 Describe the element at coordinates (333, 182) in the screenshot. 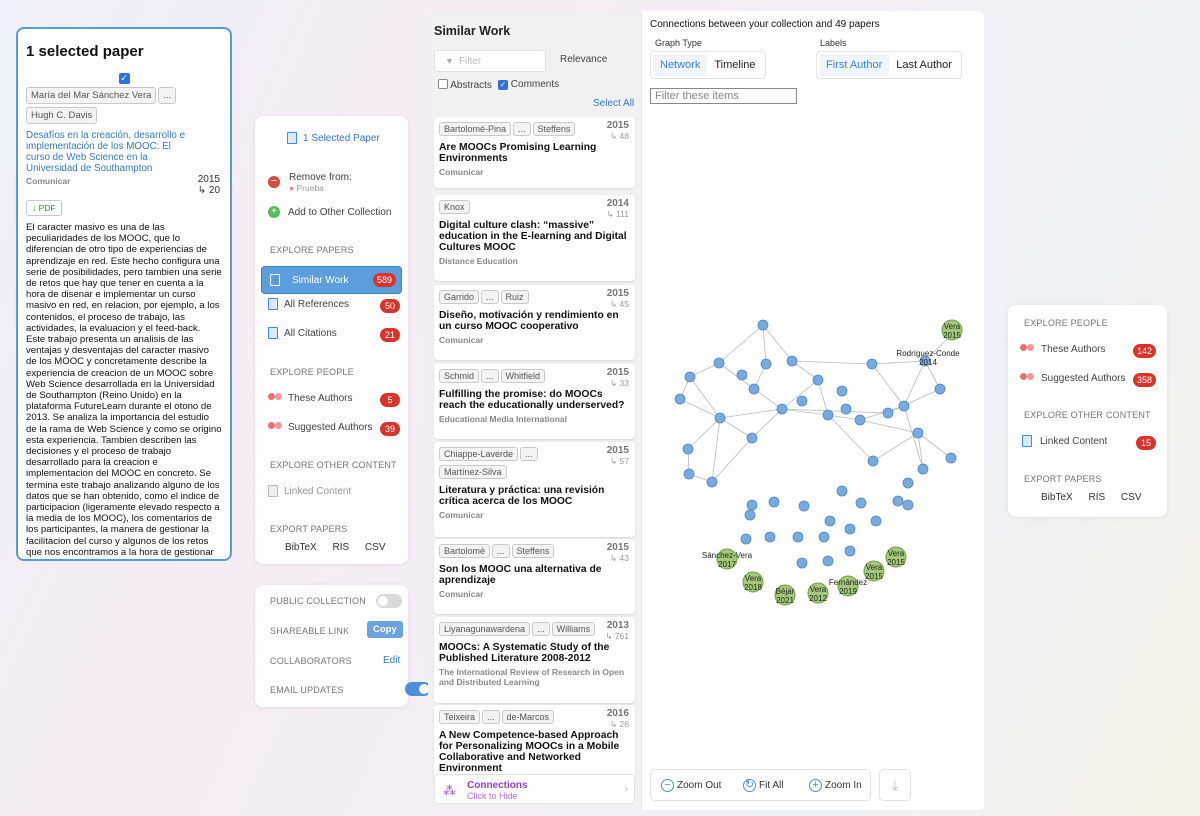

I see `remove-from-row: − Remove from: ● Prueba` at that location.